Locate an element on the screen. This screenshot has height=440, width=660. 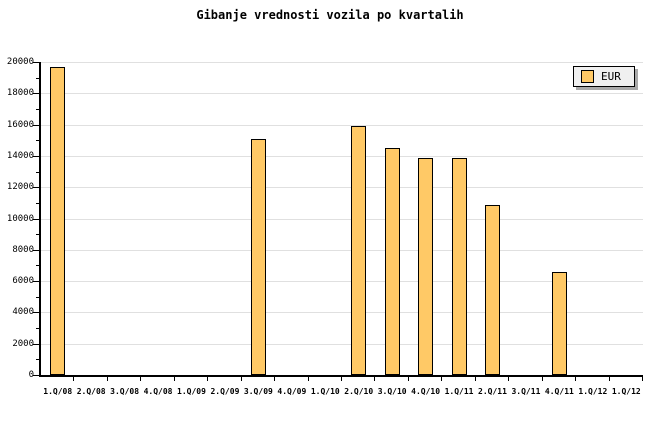
x-axis-label-1: 2.Q/08 is located at coordinates (91, 391).